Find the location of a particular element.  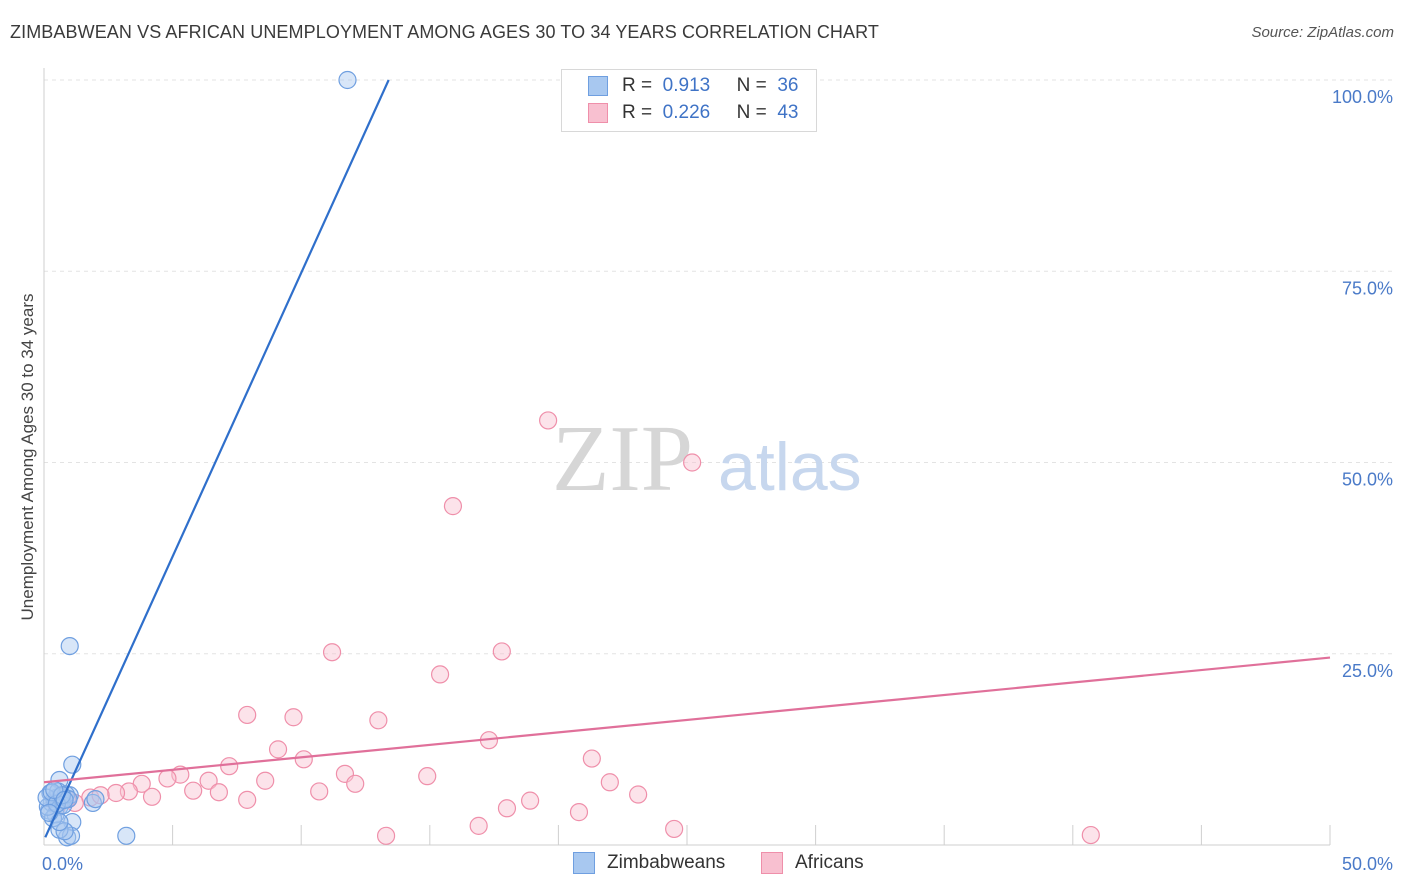

legend-swatch-africans is located at coordinates (598, 113).